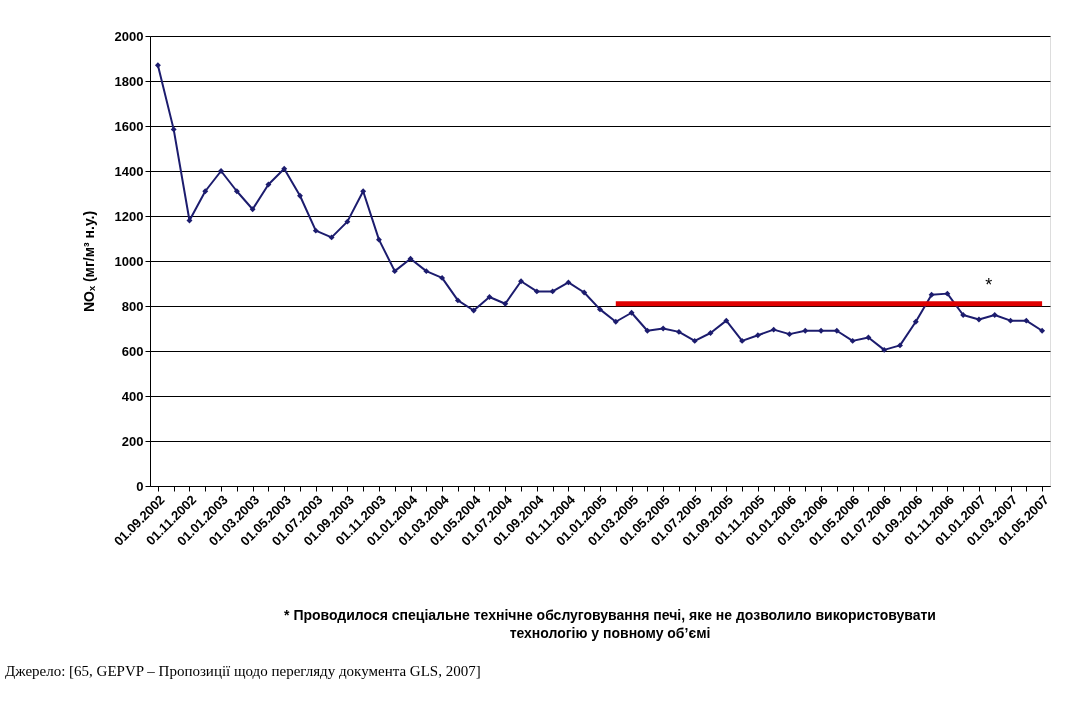 The image size is (1077, 706). I want to click on y-tick-label: 800, so click(132, 306).